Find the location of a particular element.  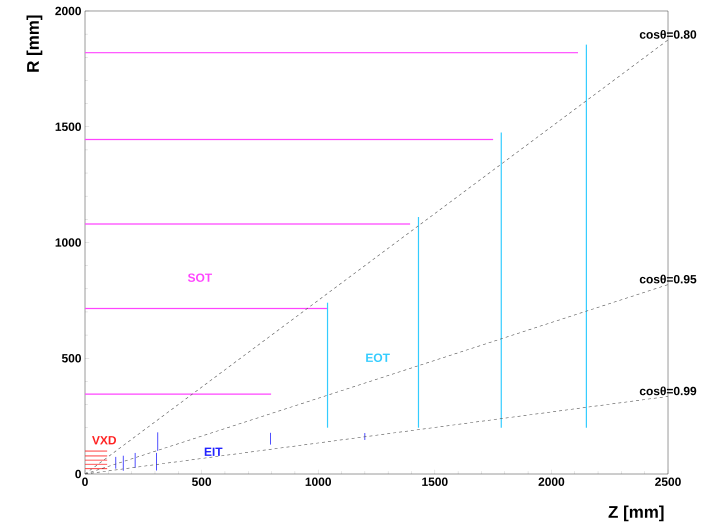

series-label: cosθ=0.80 is located at coordinates (668, 34).